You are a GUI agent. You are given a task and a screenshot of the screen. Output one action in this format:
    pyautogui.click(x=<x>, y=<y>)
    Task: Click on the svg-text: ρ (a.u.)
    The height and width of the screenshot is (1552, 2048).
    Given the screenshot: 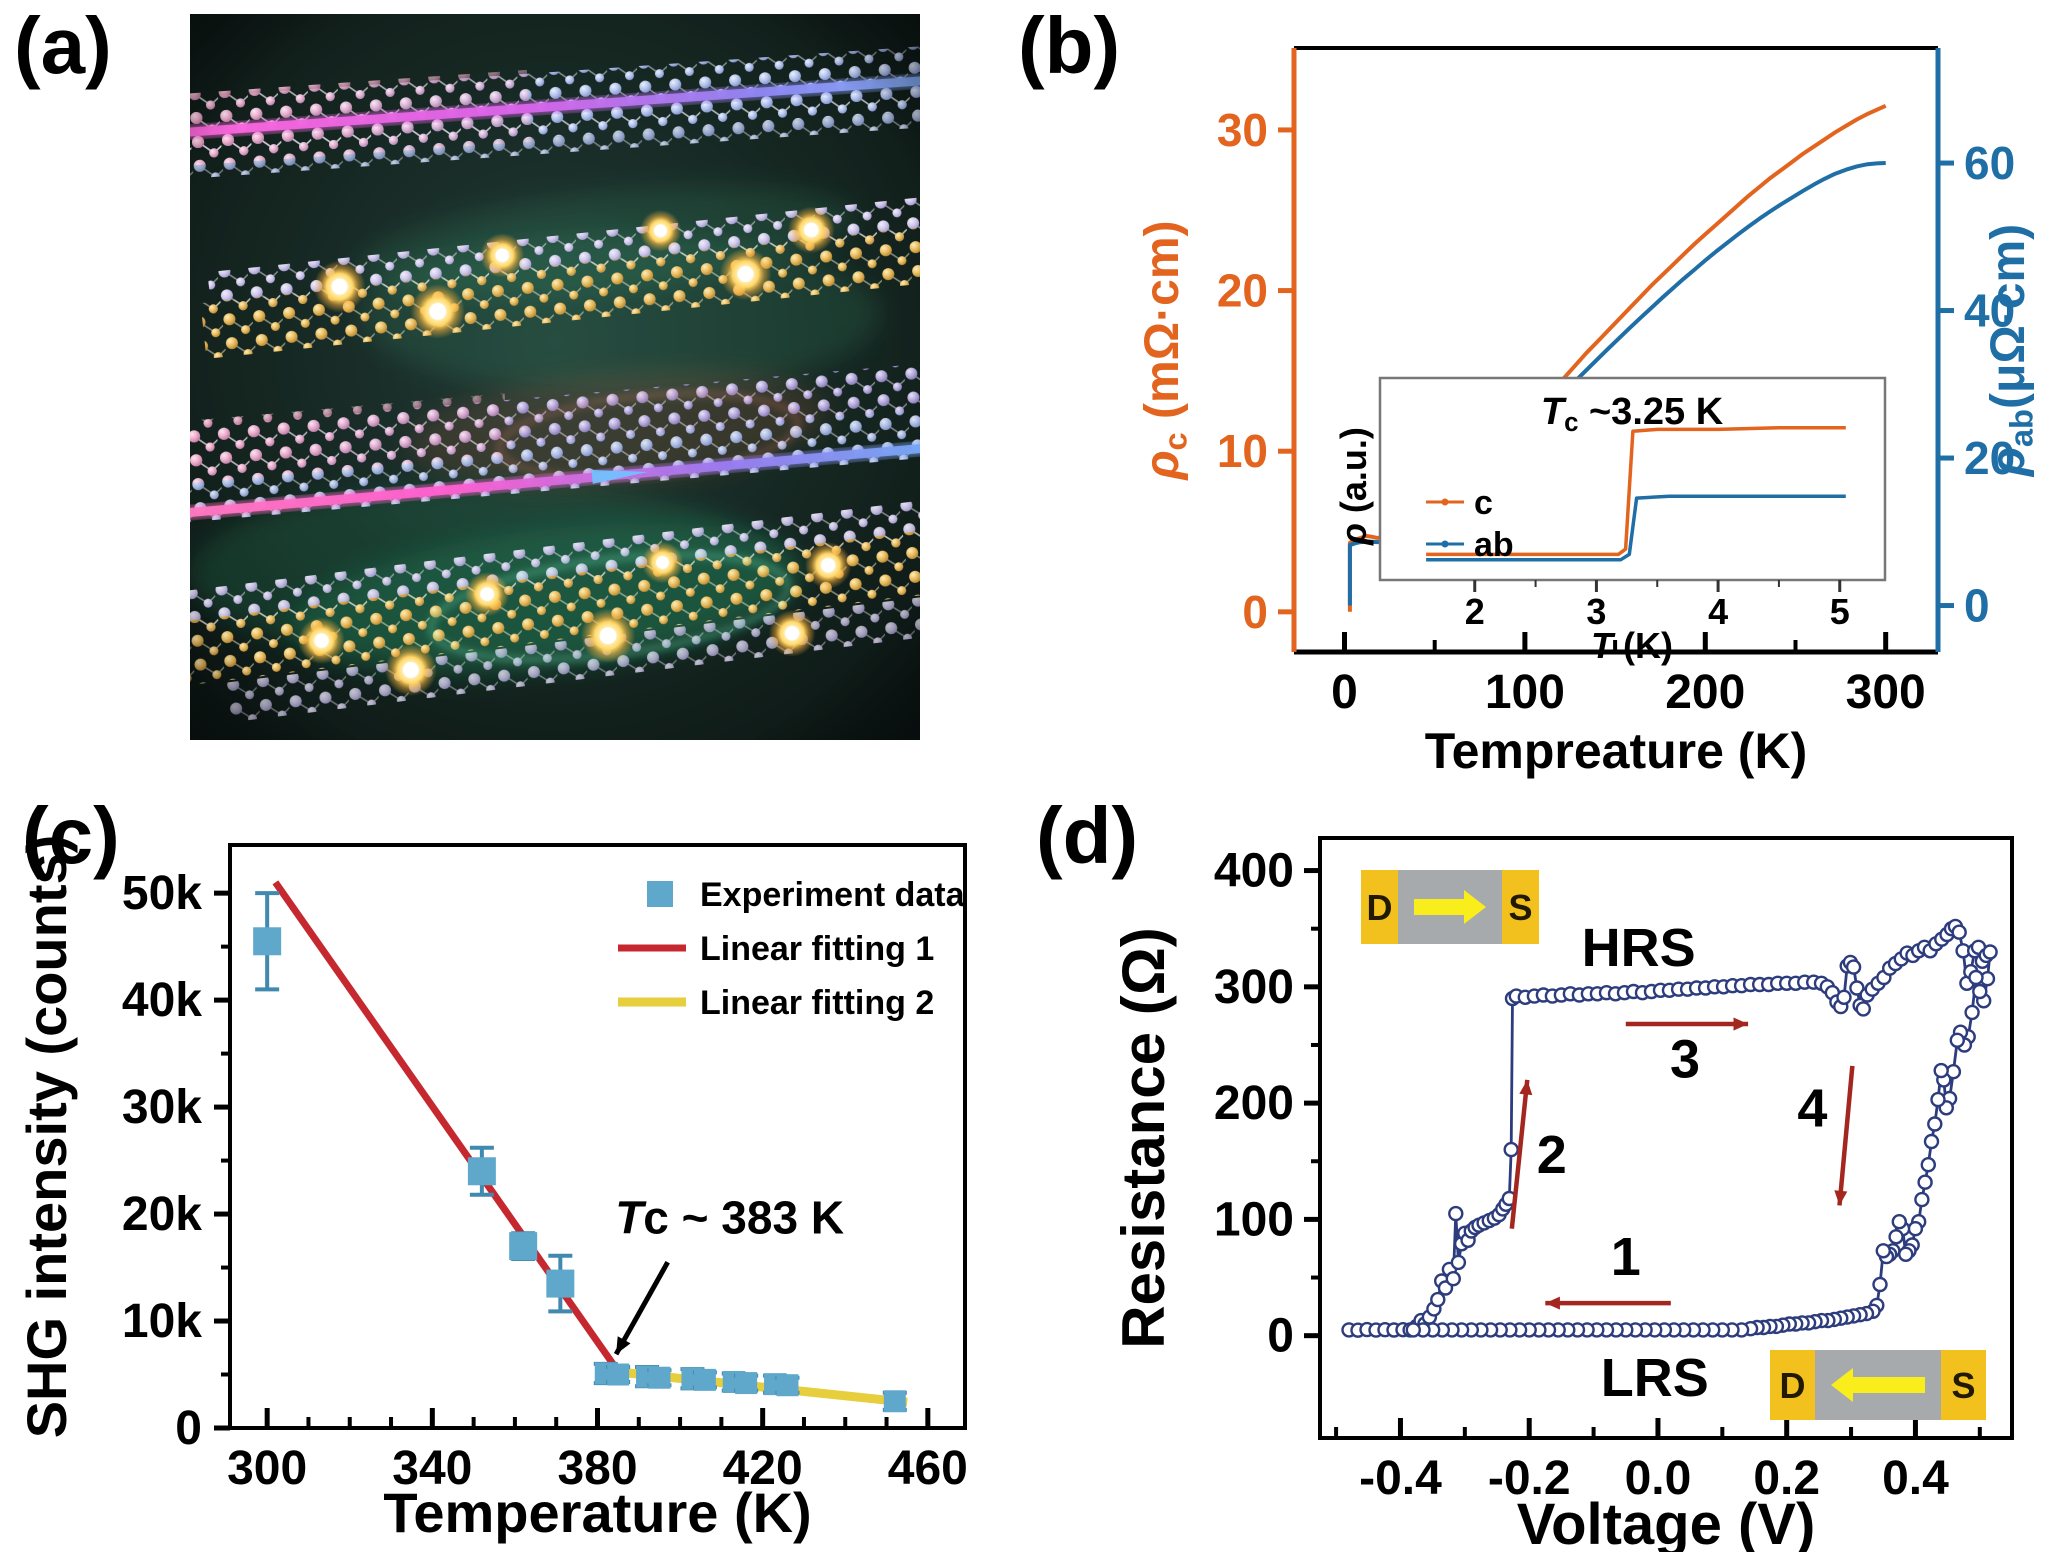 What is the action you would take?
    pyautogui.click(x=1353, y=486)
    